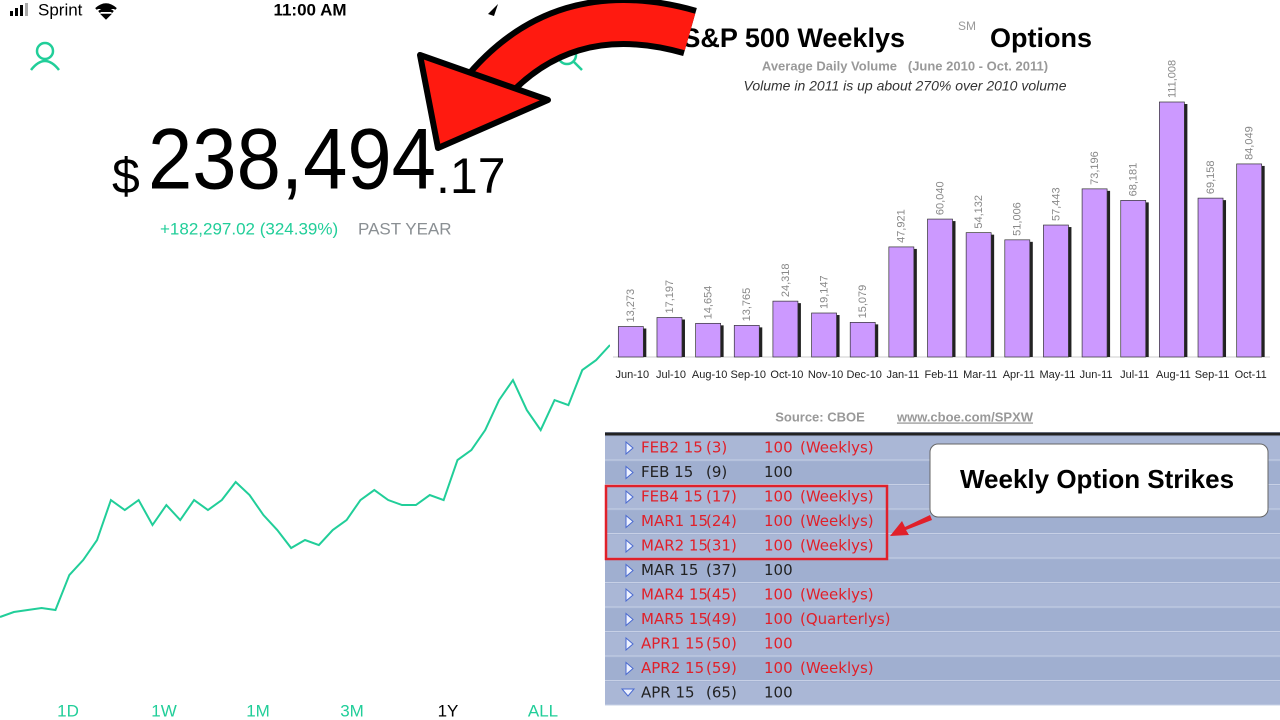  I want to click on x-tick-label: Nov-10, so click(825, 375).